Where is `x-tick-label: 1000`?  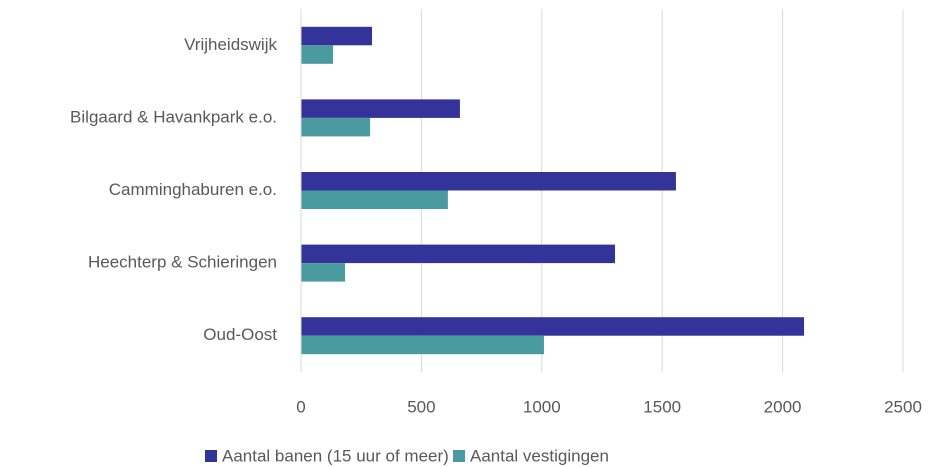
x-tick-label: 1000 is located at coordinates (542, 406).